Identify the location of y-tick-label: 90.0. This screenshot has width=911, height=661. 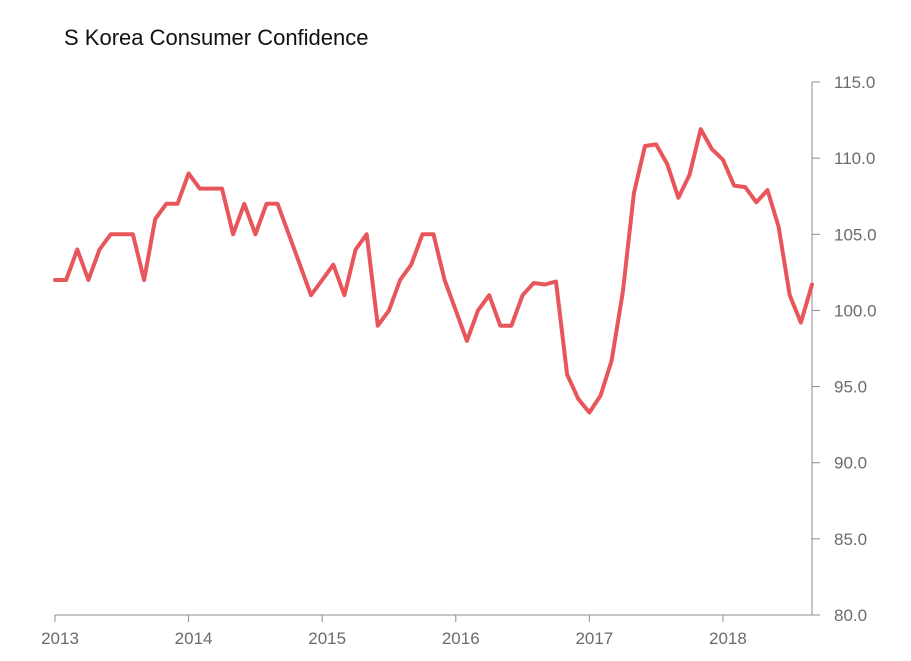
(850, 463).